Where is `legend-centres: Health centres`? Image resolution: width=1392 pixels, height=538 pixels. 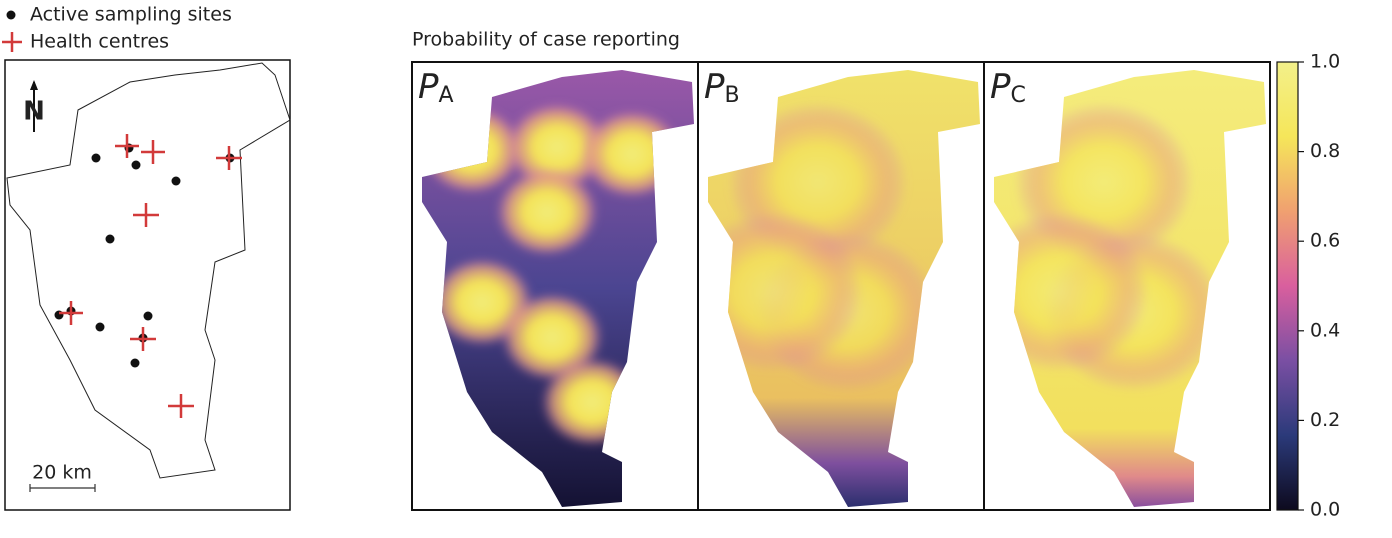
legend-centres: Health centres is located at coordinates (99, 42).